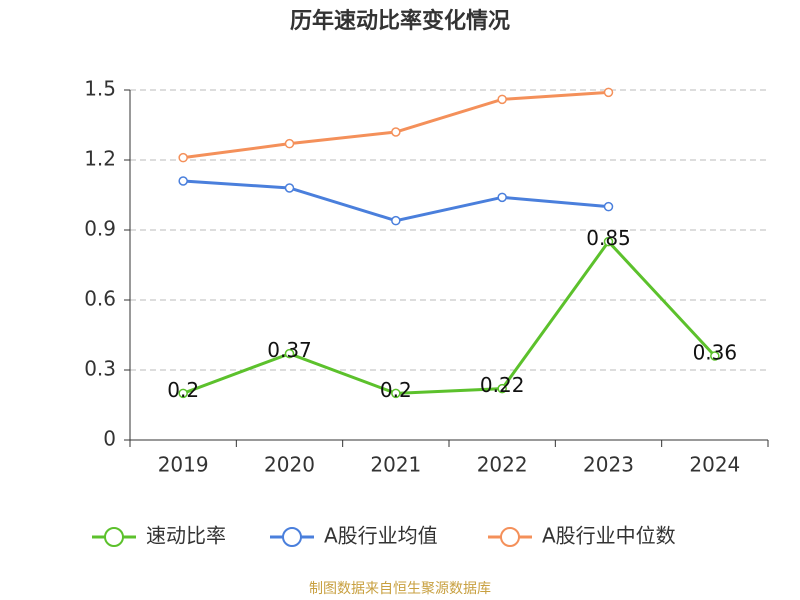 The width and height of the screenshot is (800, 600). I want to click on x-tick-label: 2024, so click(714, 465).